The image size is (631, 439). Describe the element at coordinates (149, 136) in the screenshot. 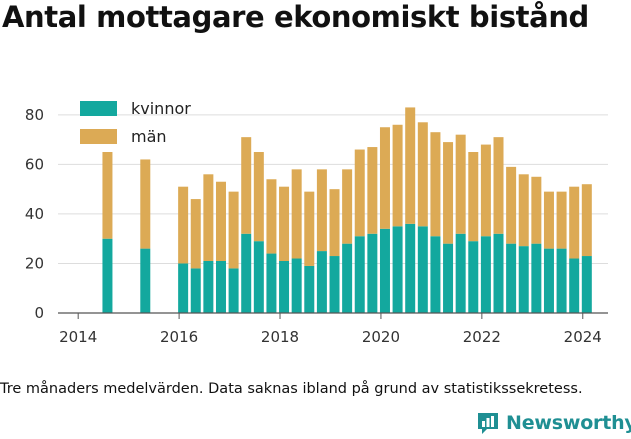

I see `legend-man-label: män` at that location.